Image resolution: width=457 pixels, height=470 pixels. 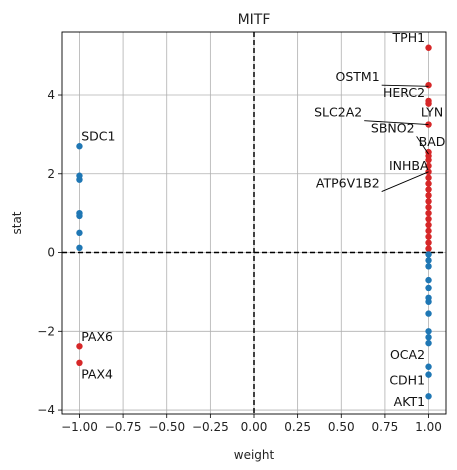 What do you see at coordinates (123, 427) in the screenshot?
I see `x-tick-label: −0.75` at bounding box center [123, 427].